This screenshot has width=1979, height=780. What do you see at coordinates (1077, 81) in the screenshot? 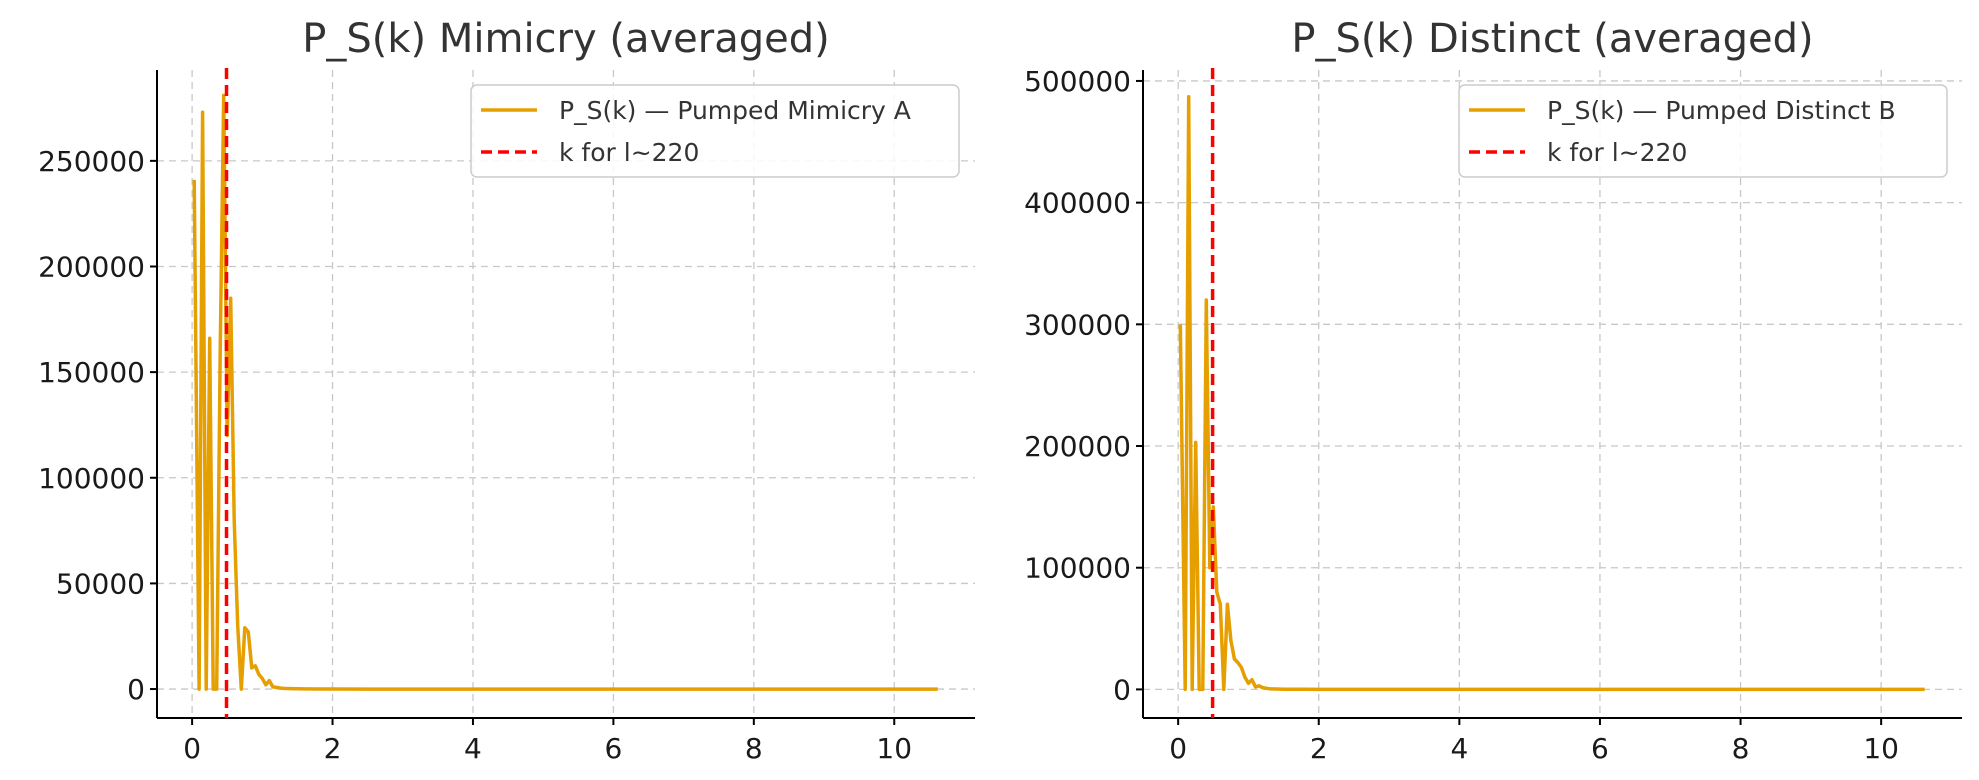
I see `y-tick-label: 500000` at bounding box center [1077, 81].